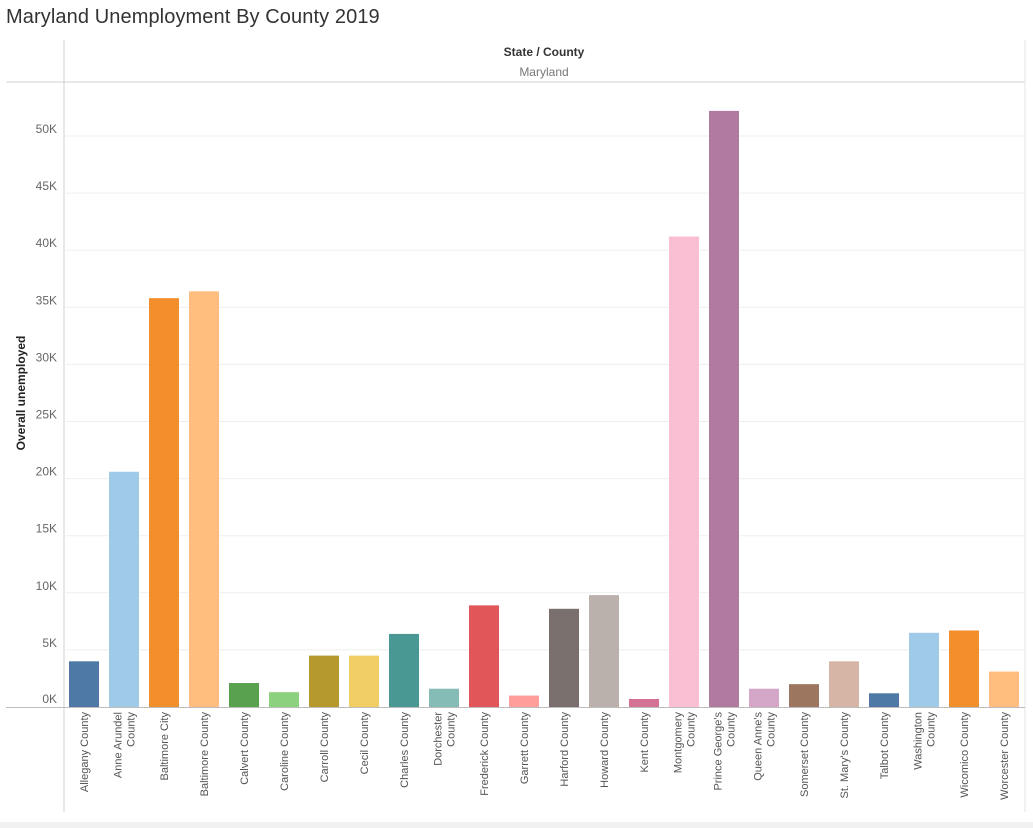  Describe the element at coordinates (119, 745) in the screenshot. I see `x-tick-label: Anne Arundel` at that location.